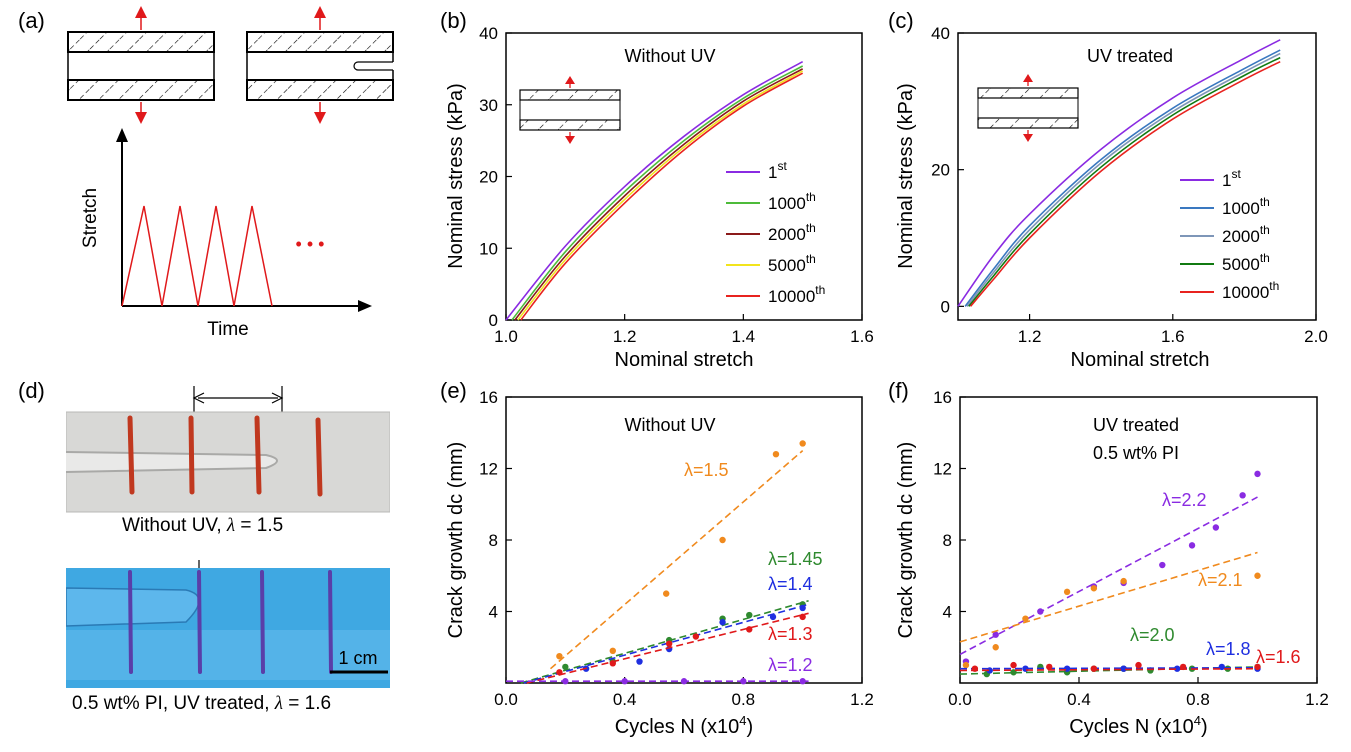 The height and width of the screenshot is (752, 1351). Describe the element at coordinates (31, 390) in the screenshot. I see `panel-label-d: (d)` at that location.